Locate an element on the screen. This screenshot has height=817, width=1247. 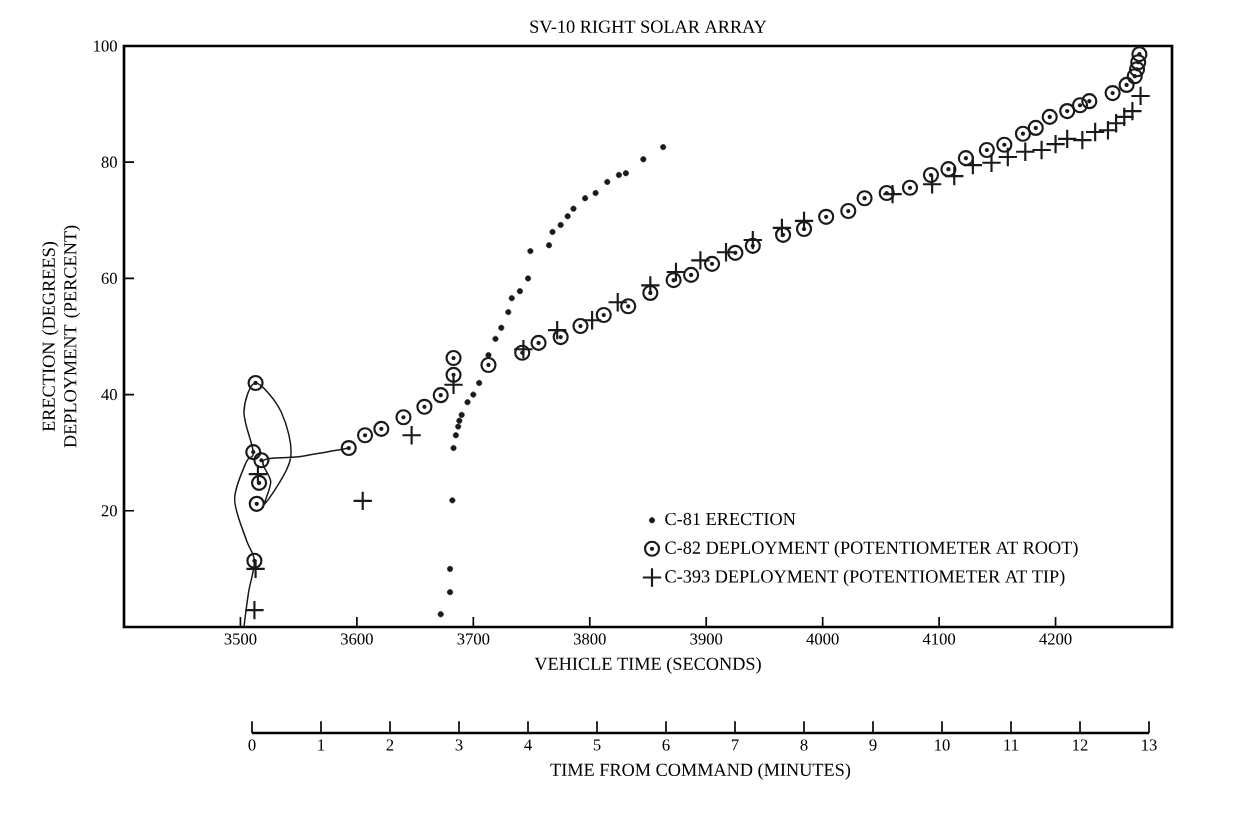
x2-tick-label: 9 is located at coordinates (873, 745).